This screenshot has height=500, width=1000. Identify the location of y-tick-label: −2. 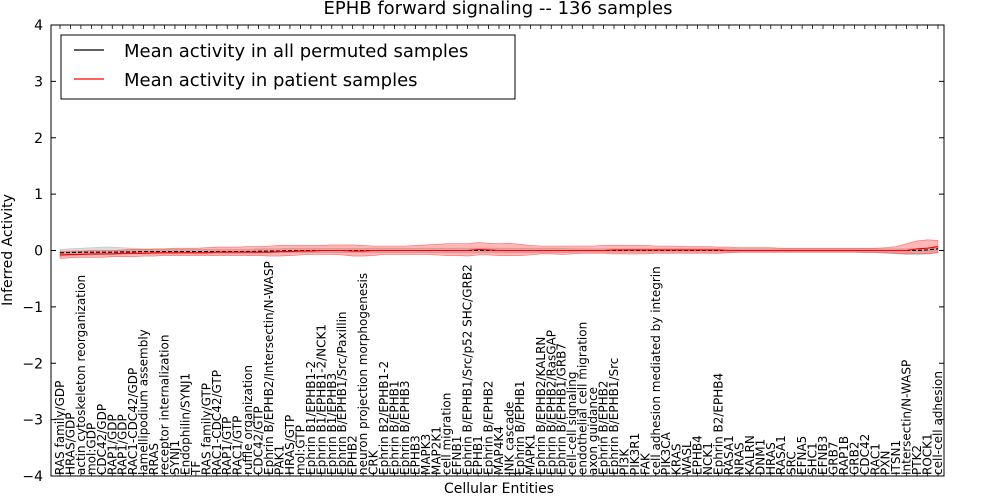
(32, 364).